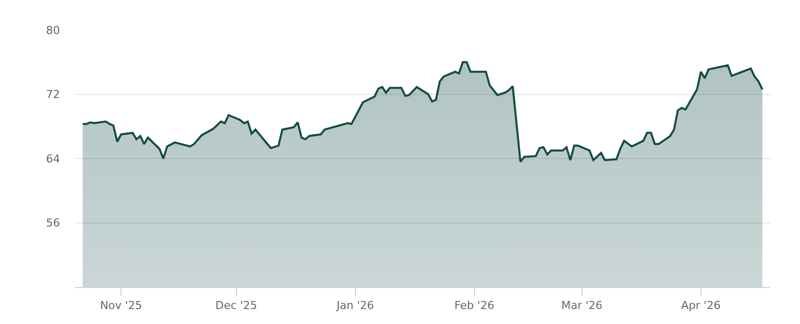 This screenshot has width=800, height=324. What do you see at coordinates (236, 305) in the screenshot?
I see `x-tick-label: Dec '25` at bounding box center [236, 305].